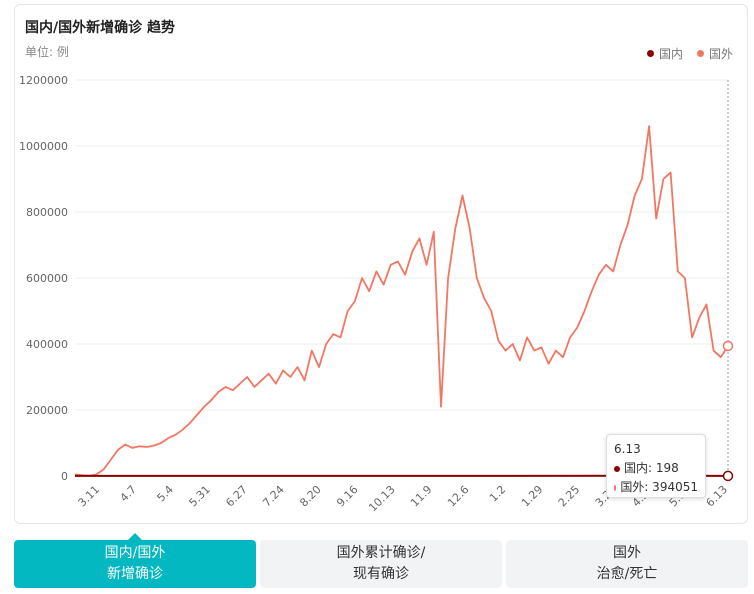 This screenshot has width=754, height=594. What do you see at coordinates (532, 496) in the screenshot?
I see `x-tick-label: 1.29` at bounding box center [532, 496].